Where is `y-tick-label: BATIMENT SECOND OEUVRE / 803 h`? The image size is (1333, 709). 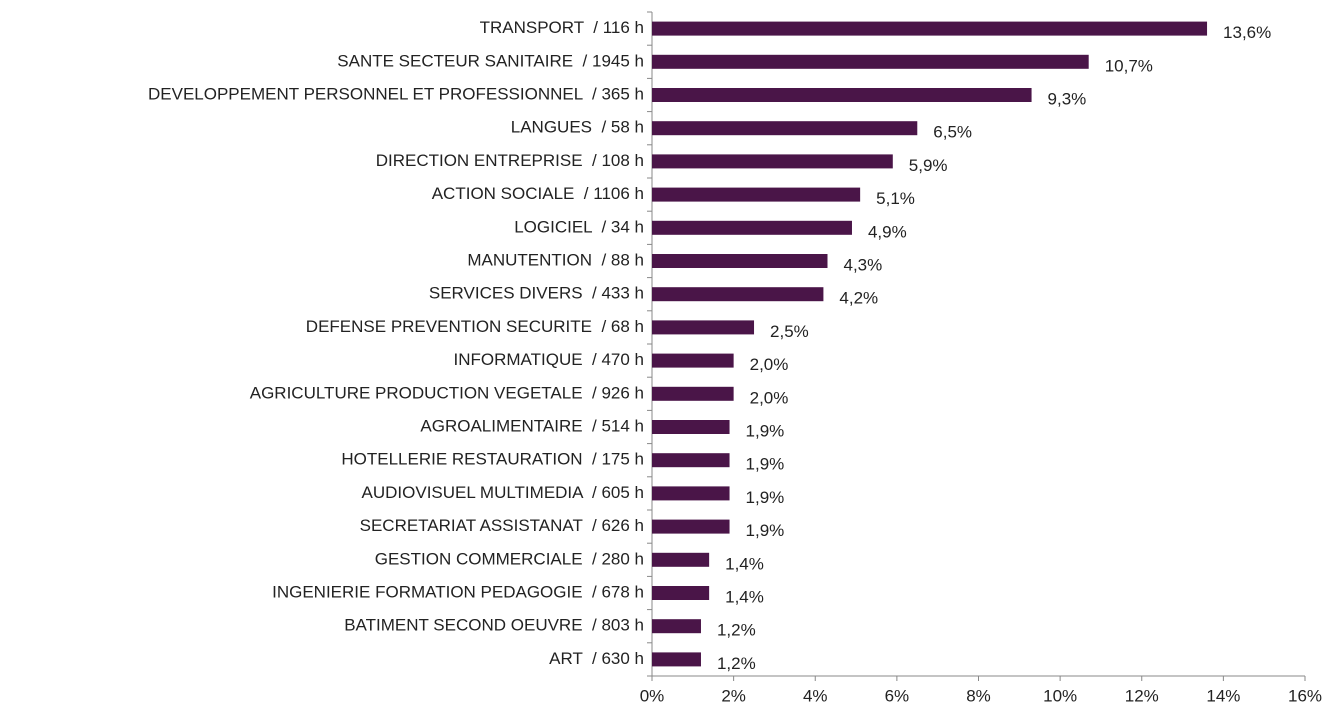
y-tick-label: BATIMENT SECOND OEUVRE / 803 h is located at coordinates (494, 625).